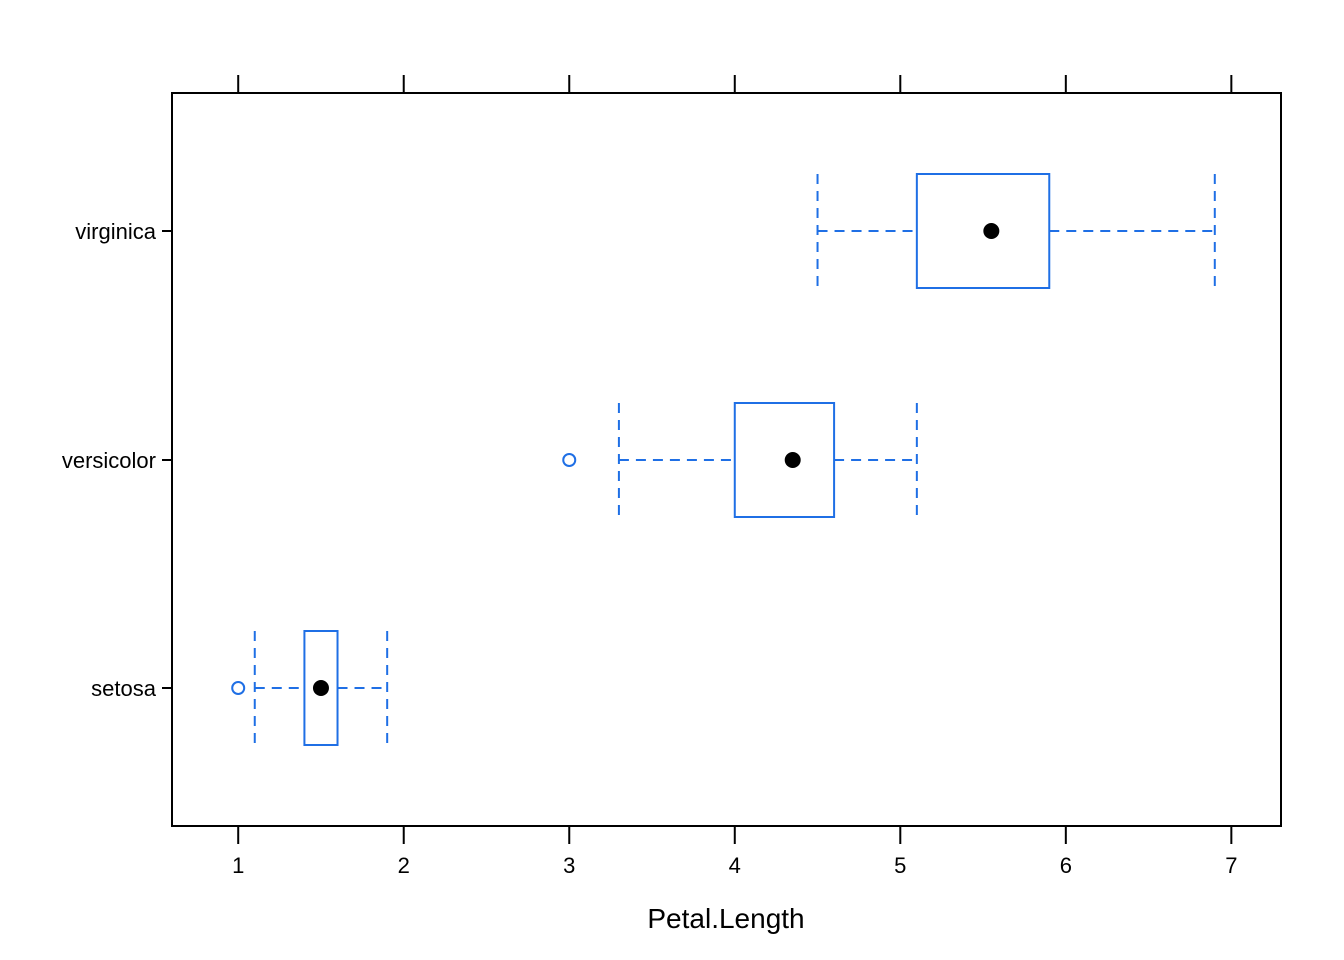 This screenshot has width=1344, height=960. What do you see at coordinates (124, 688) in the screenshot?
I see `y-tick-label-setosa: setosa` at bounding box center [124, 688].